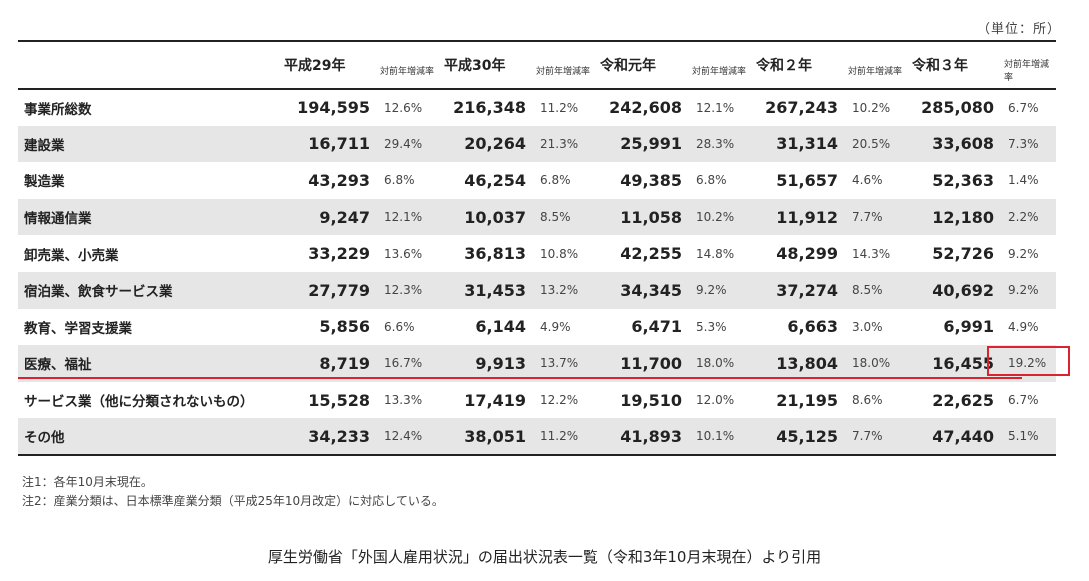 The width and height of the screenshot is (1089, 581). Describe the element at coordinates (151, 65) in the screenshot. I see `header-corner` at that location.